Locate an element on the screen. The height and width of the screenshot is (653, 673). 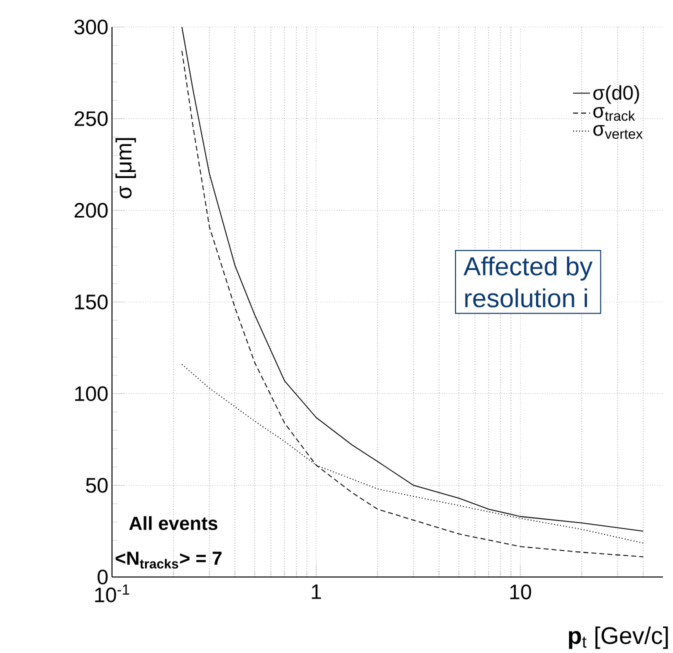
x-tick-label: 10 is located at coordinates (521, 592).